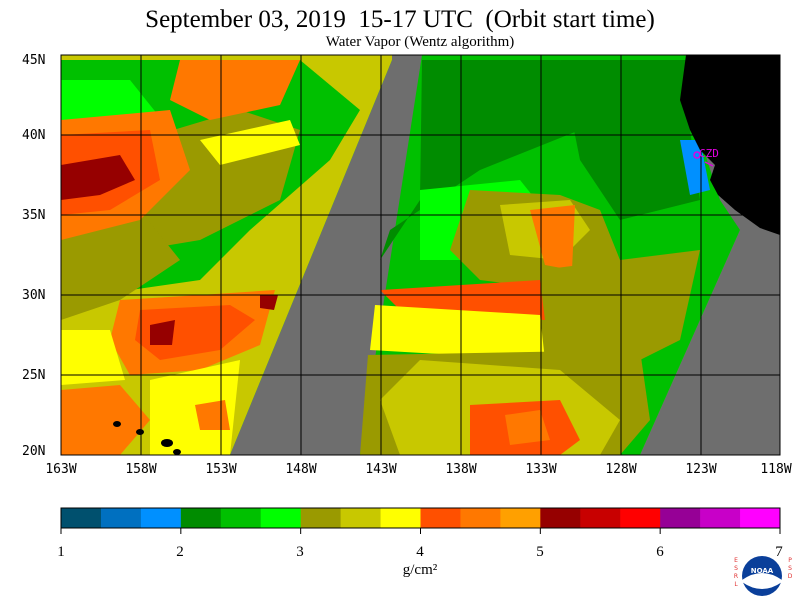 Image resolution: width=800 pixels, height=600 pixels. What do you see at coordinates (697, 155) in the screenshot?
I see `station-marker` at bounding box center [697, 155].